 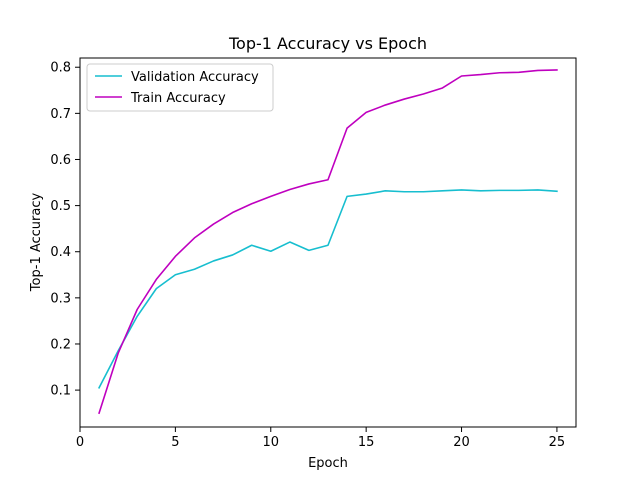 I want to click on x-tick-label: 25, so click(x=557, y=442).